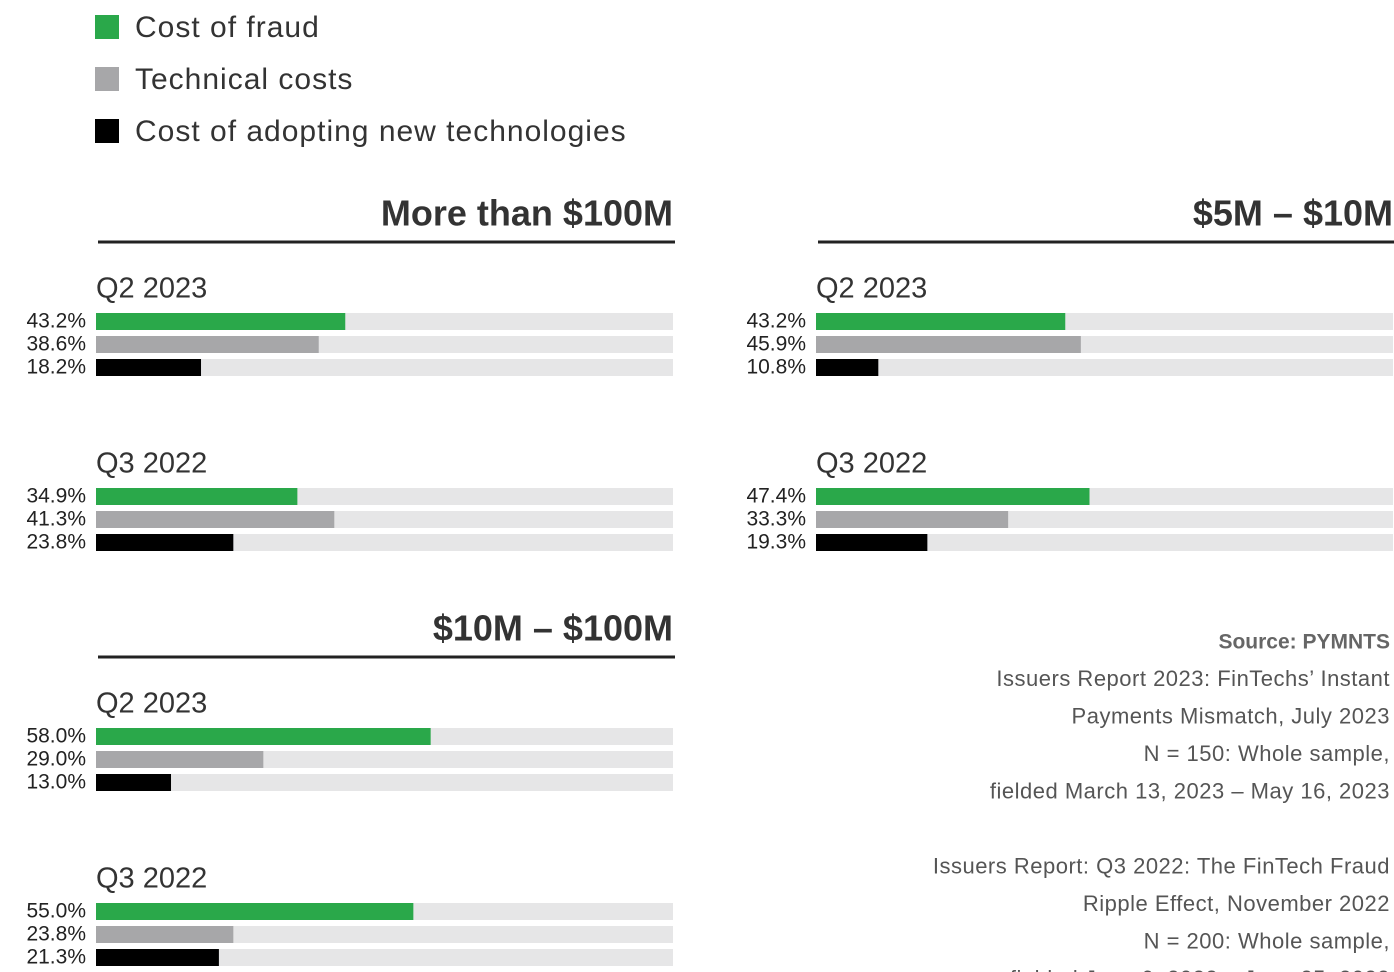 Image resolution: width=1394 pixels, height=972 pixels. I want to click on panel-title: $10M – $100M, so click(553, 628).